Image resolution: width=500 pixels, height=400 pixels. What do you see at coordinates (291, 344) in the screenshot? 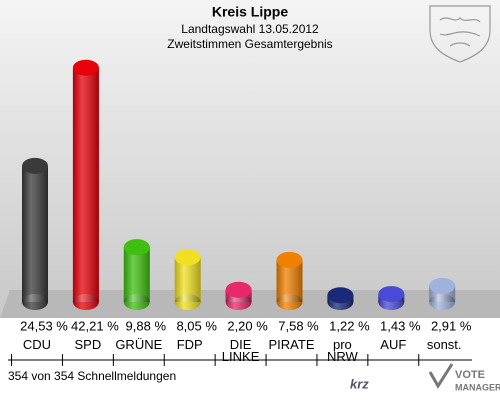
I see `x-tick-label: PIRATE` at bounding box center [291, 344].